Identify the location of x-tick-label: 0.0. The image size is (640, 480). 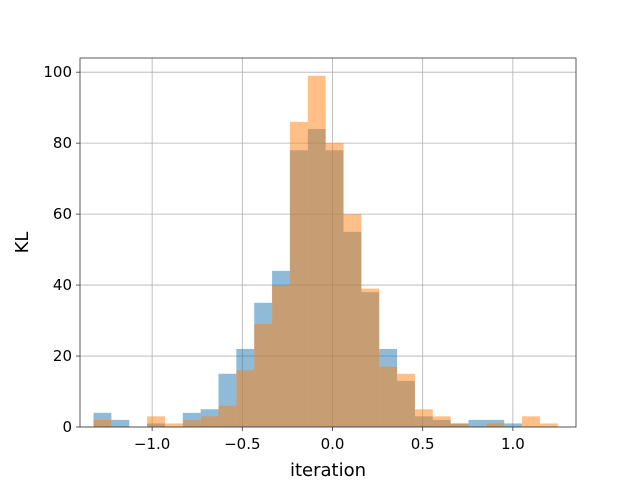
(333, 444).